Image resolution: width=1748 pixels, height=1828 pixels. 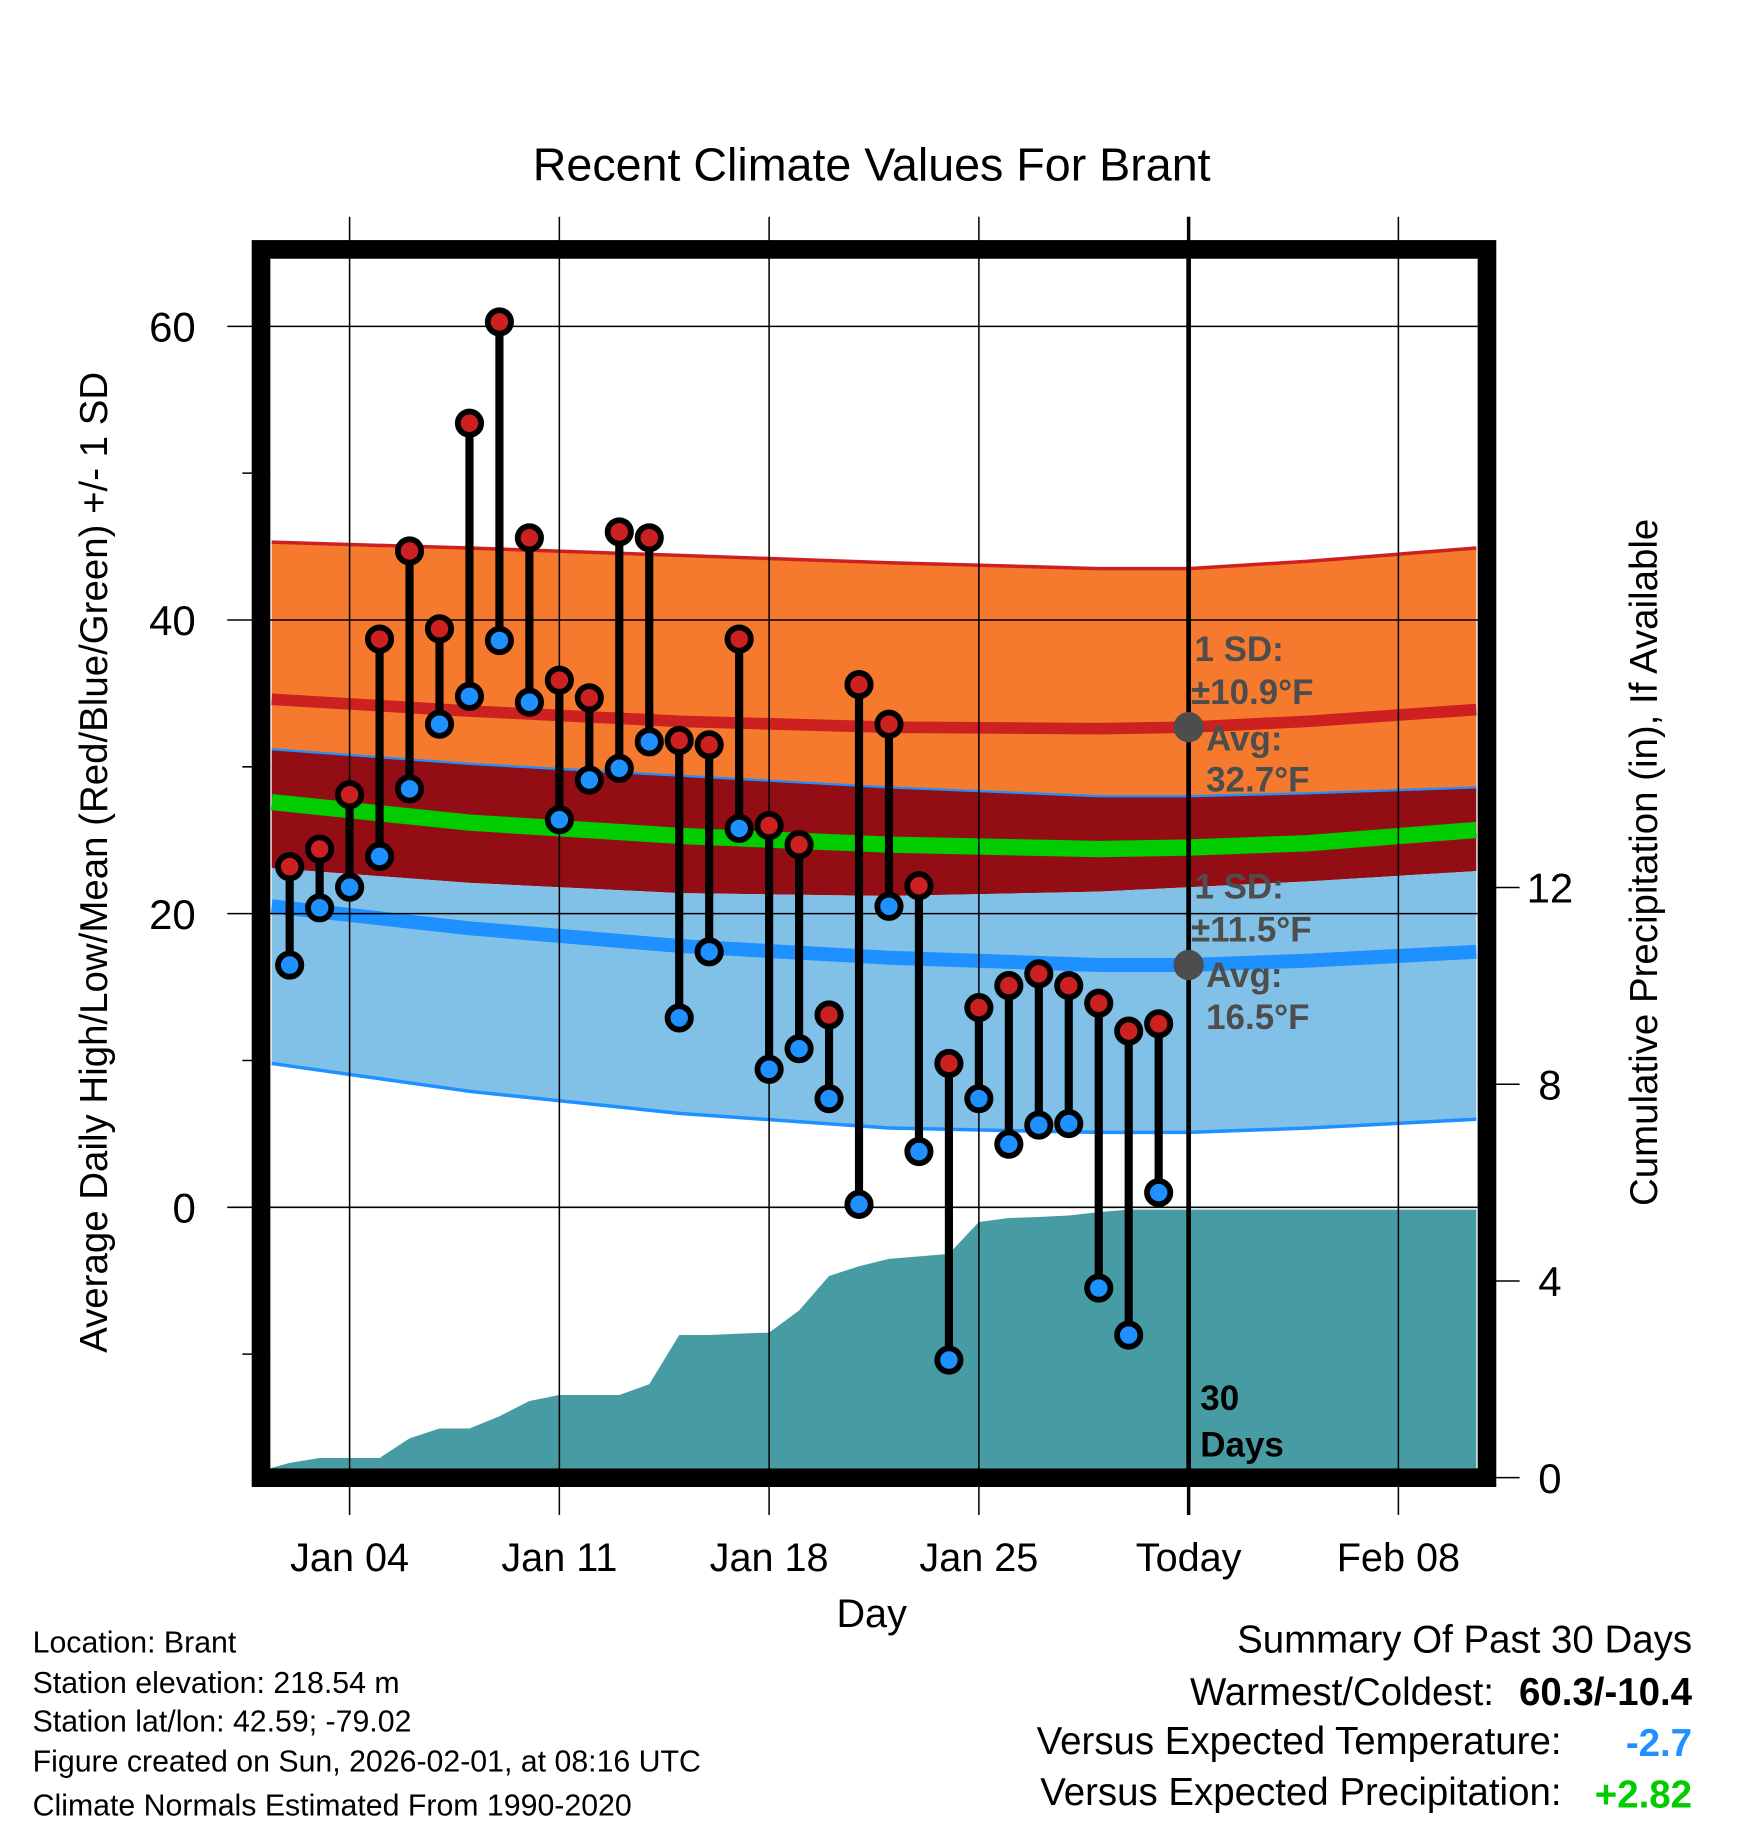 What do you see at coordinates (135, 1642) in the screenshot?
I see `footer-location: Location: Brant` at bounding box center [135, 1642].